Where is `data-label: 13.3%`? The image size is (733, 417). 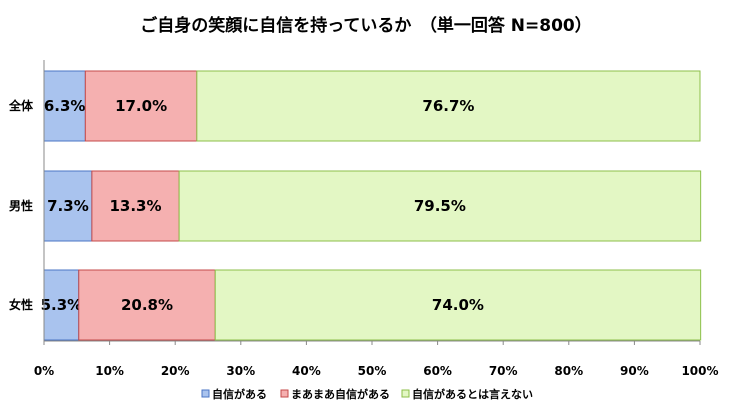
data-label: 13.3% is located at coordinates (135, 206).